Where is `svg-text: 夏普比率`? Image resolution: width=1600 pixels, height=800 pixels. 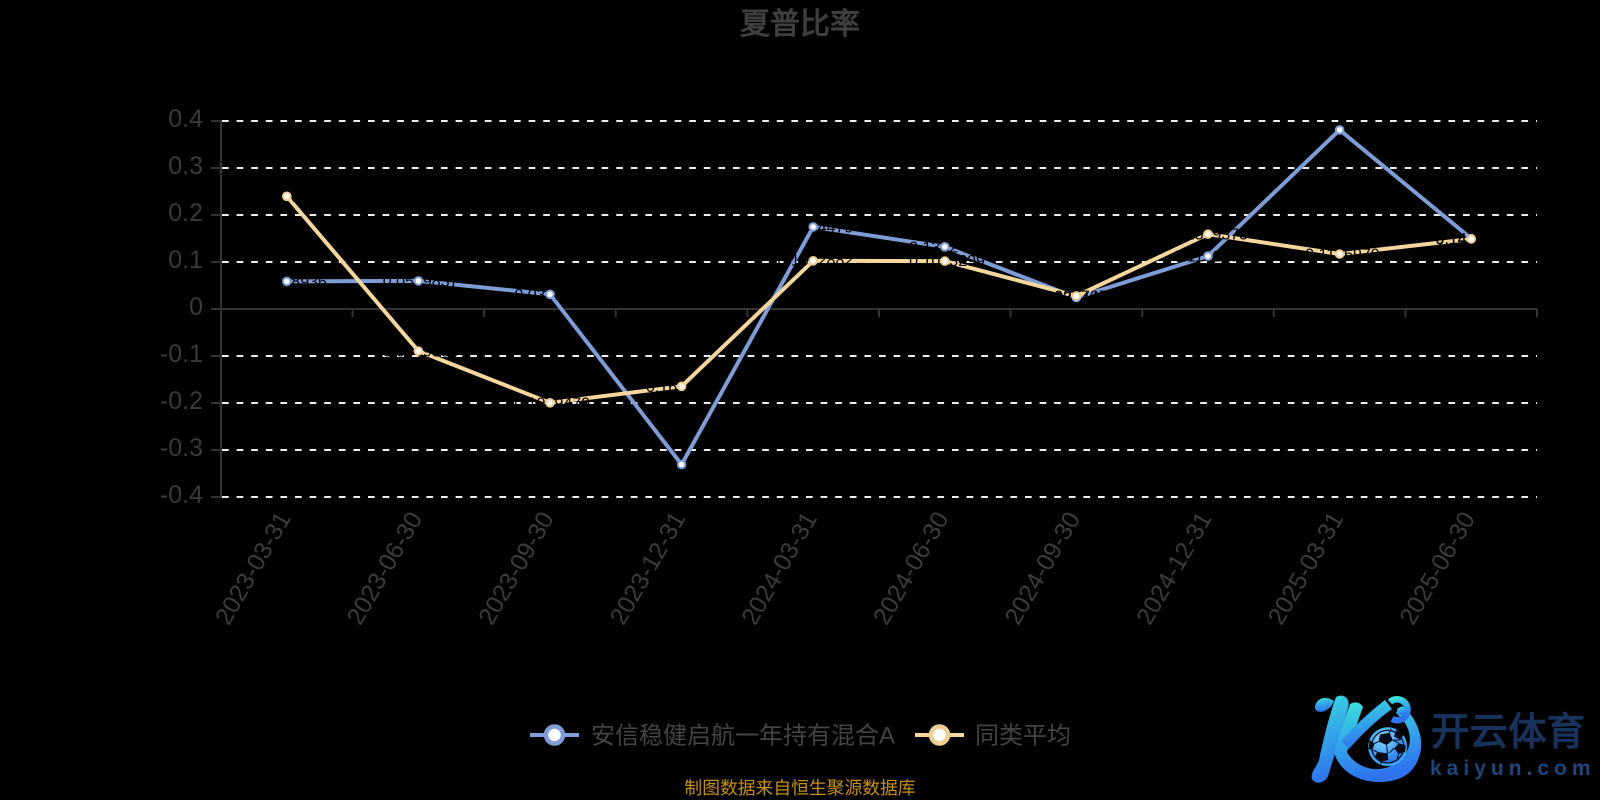
svg-text: 夏普比率 is located at coordinates (800, 24).